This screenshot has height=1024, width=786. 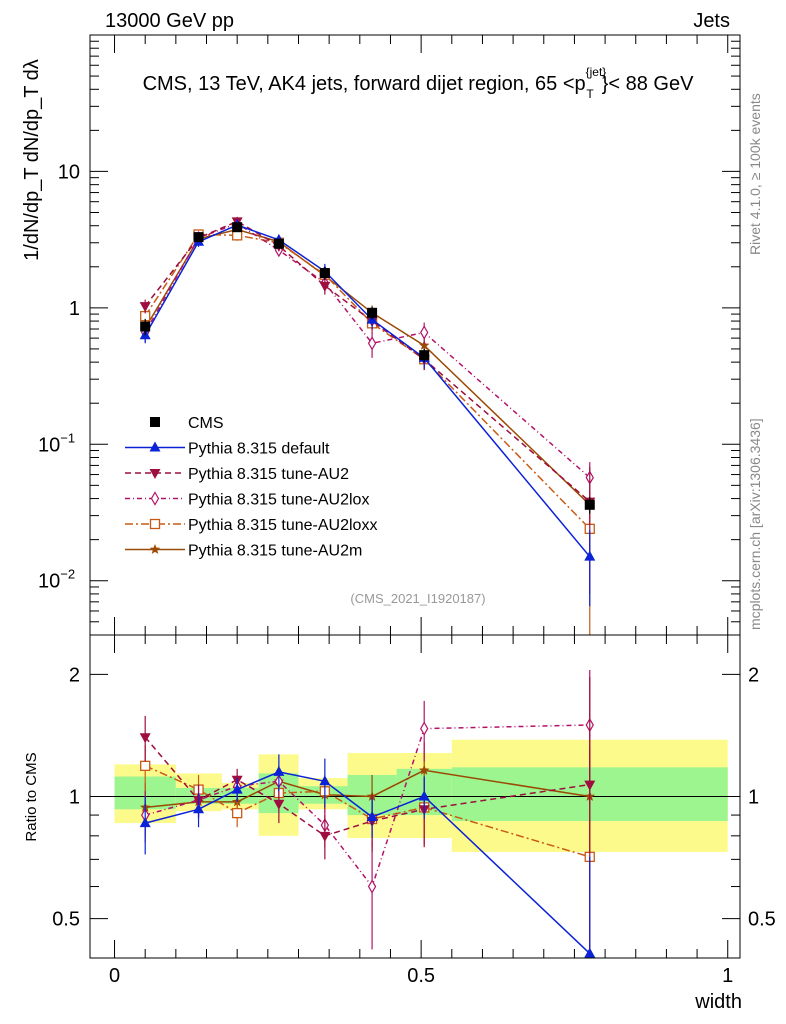 What do you see at coordinates (240, 795) in the screenshot?
I see `band-green` at bounding box center [240, 795].